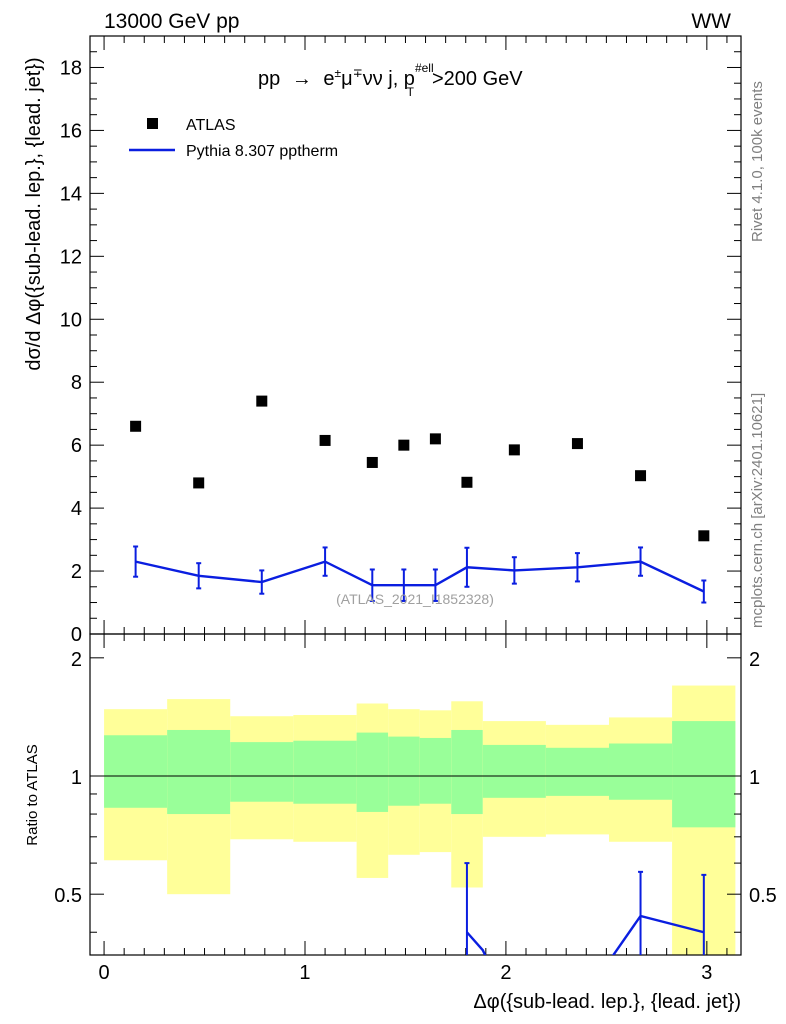 The width and height of the screenshot is (786, 1024). What do you see at coordinates (152, 123) in the screenshot?
I see `legend-marker-atlas` at bounding box center [152, 123].